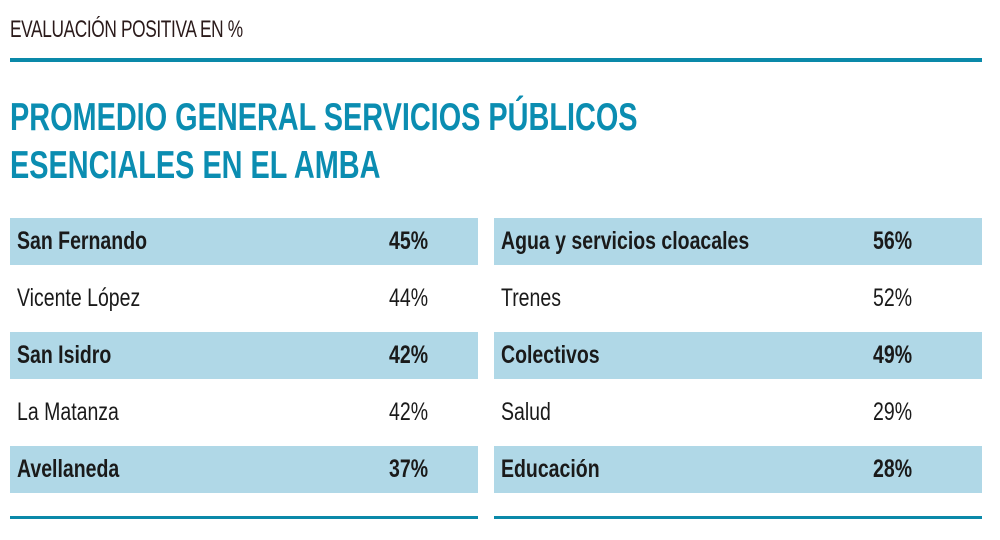  What do you see at coordinates (526, 412) in the screenshot?
I see `row-label: Salud` at bounding box center [526, 412].